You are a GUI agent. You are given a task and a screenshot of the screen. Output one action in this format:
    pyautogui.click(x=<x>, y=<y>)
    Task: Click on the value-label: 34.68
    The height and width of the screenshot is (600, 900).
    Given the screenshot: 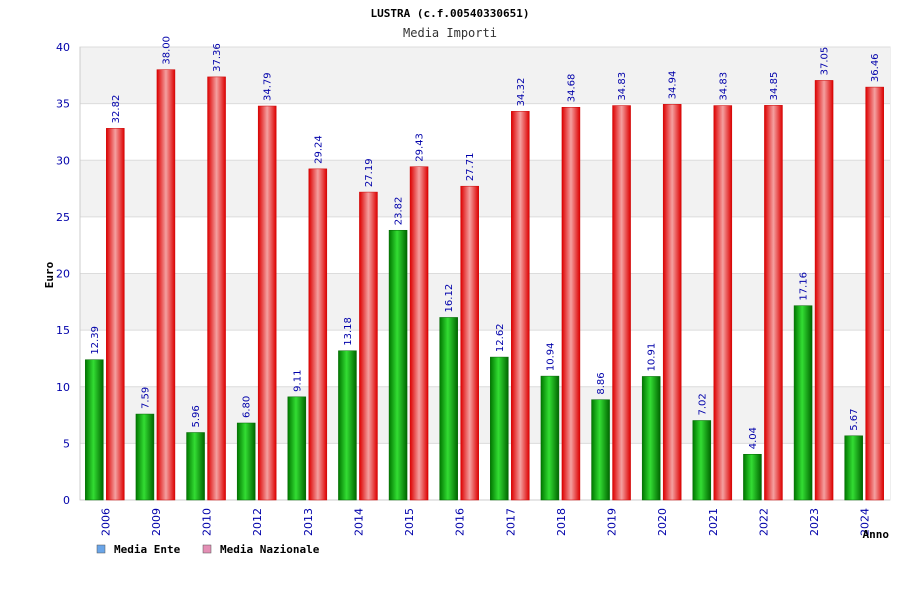 What is the action you would take?
    pyautogui.click(x=571, y=88)
    